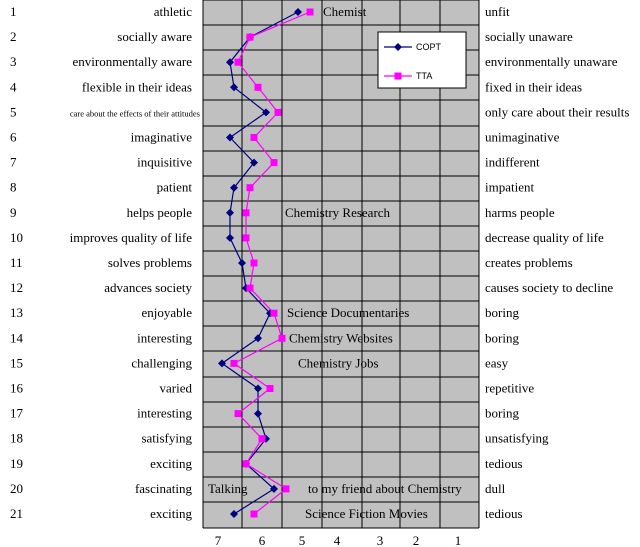  What do you see at coordinates (16, 312) in the screenshot?
I see `row-number: 13` at bounding box center [16, 312].